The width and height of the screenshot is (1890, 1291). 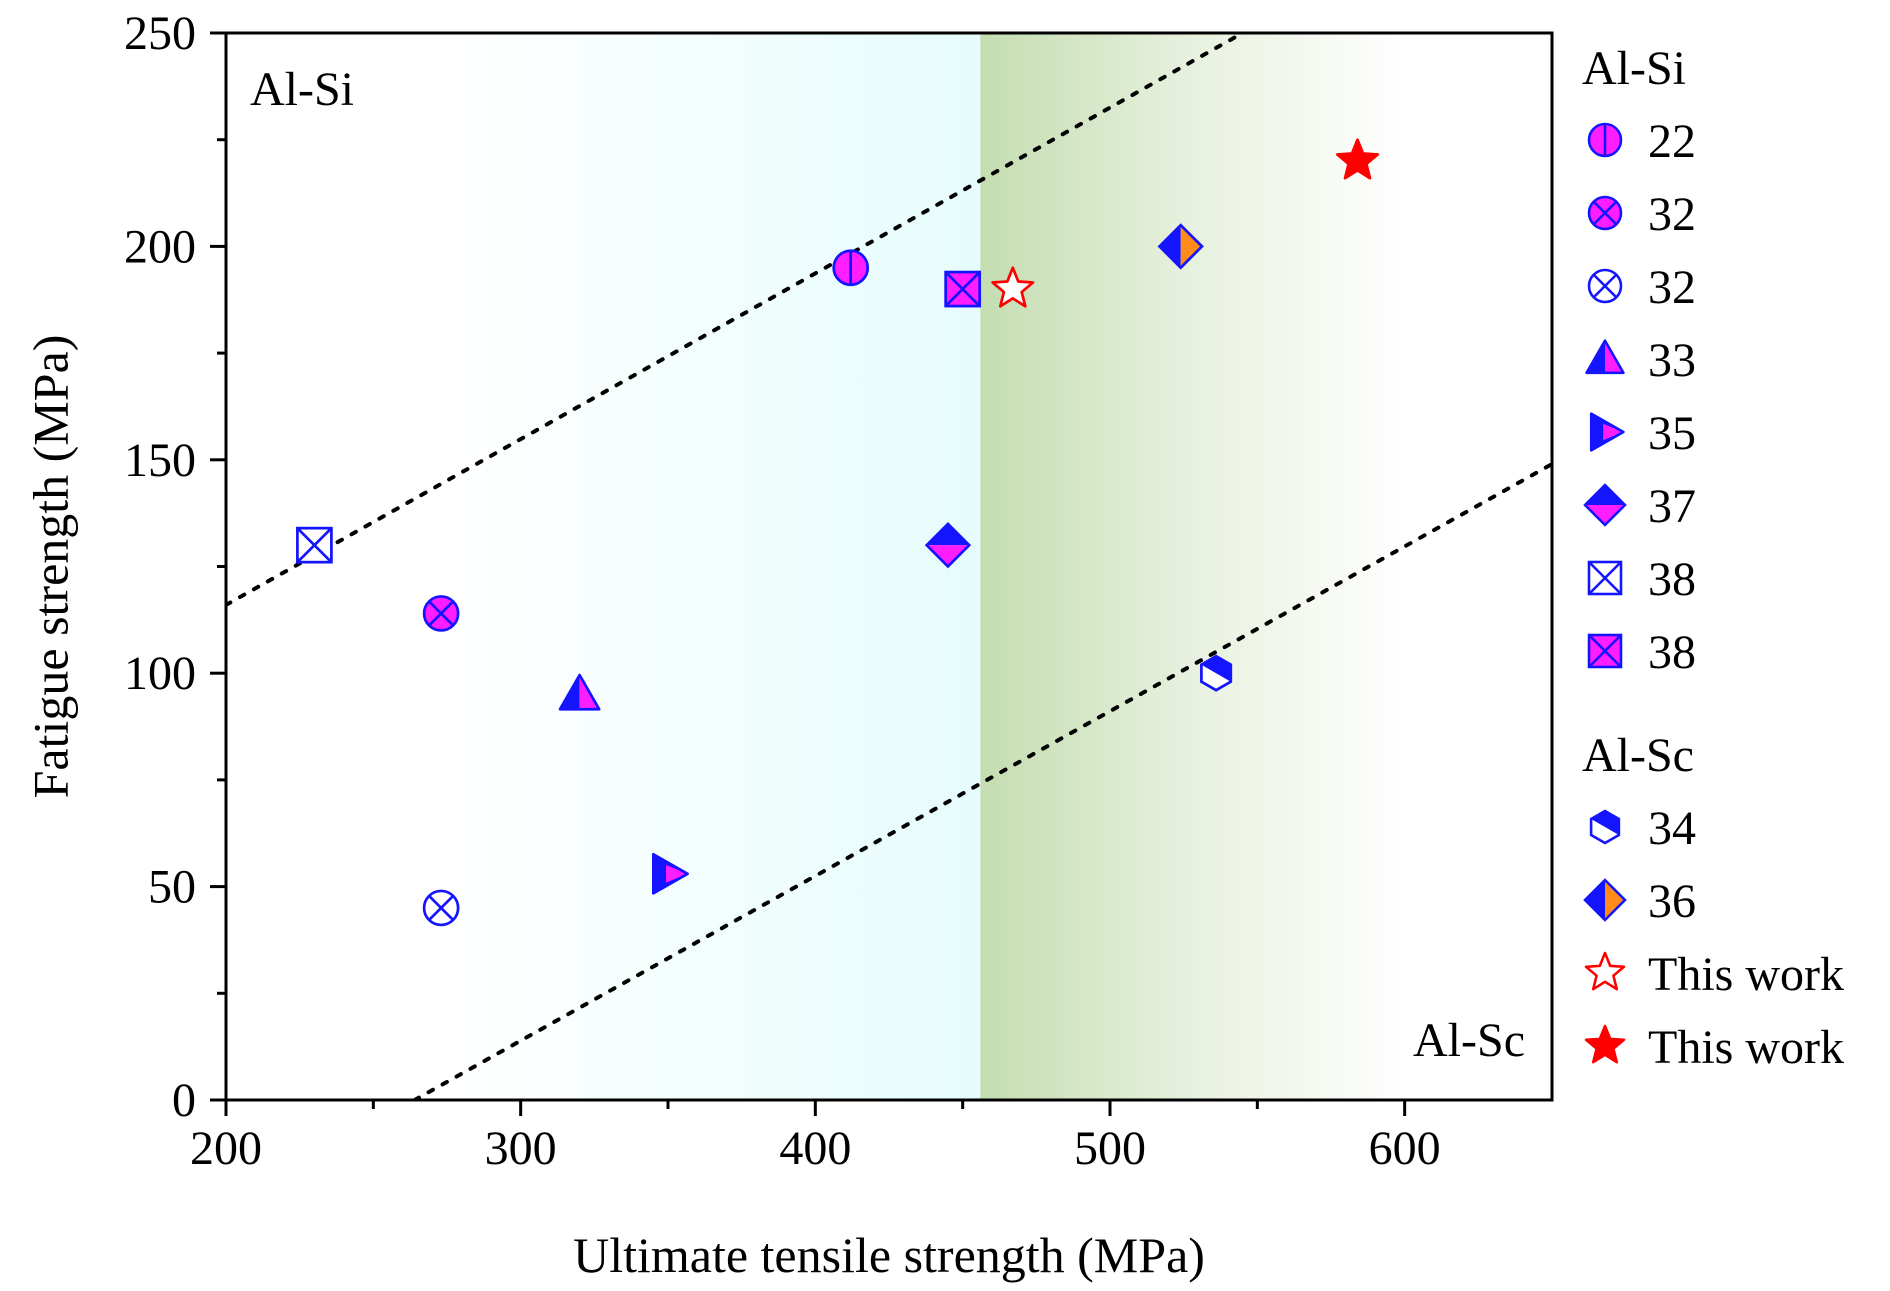 I want to click on legend-entry-11: This work, so click(x=1714, y=1047).